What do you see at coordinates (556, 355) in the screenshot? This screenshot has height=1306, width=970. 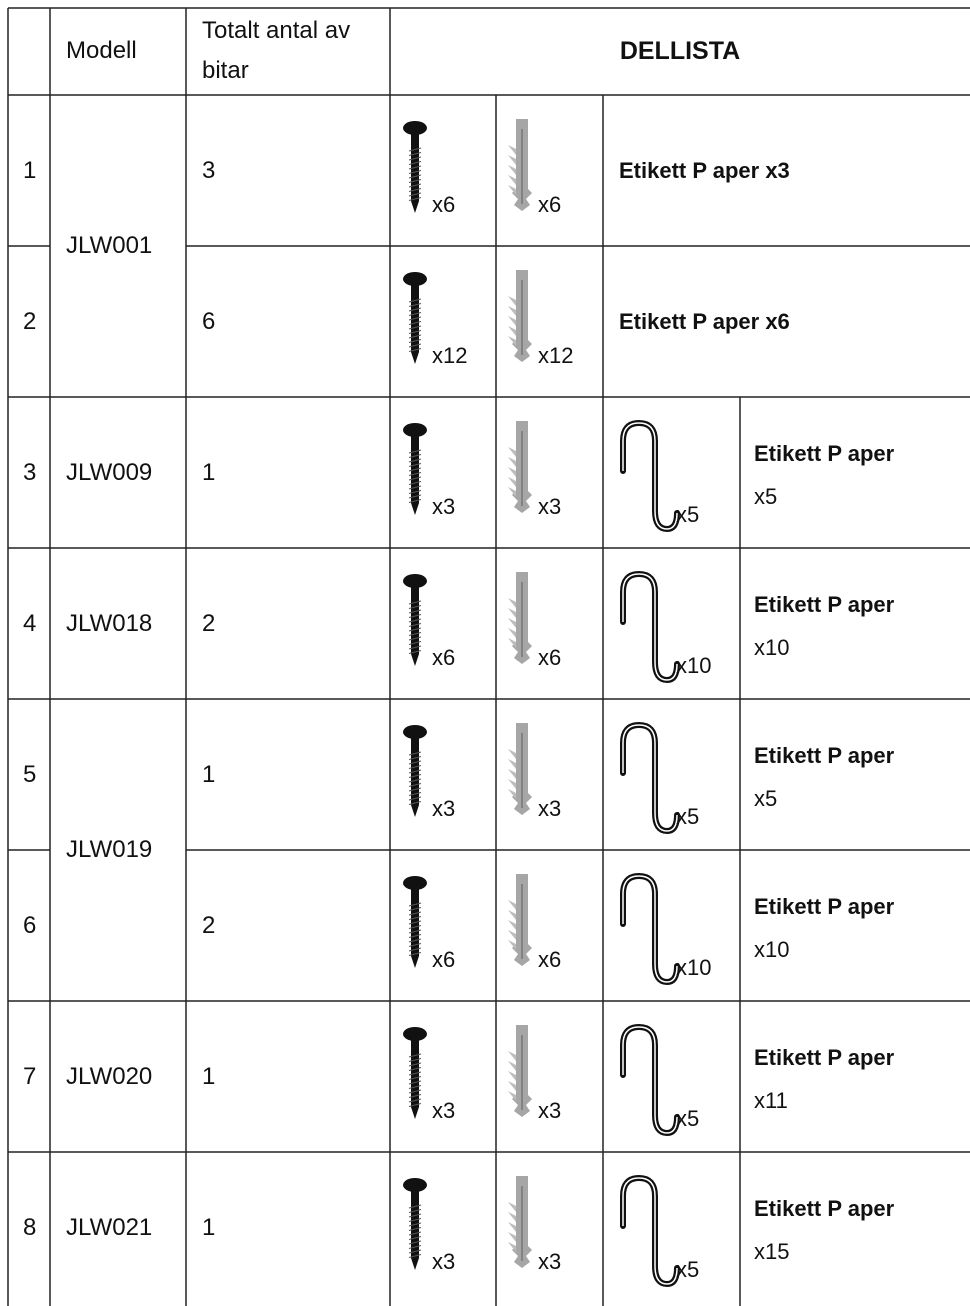 I see `anchor-qty: x12` at bounding box center [556, 355].